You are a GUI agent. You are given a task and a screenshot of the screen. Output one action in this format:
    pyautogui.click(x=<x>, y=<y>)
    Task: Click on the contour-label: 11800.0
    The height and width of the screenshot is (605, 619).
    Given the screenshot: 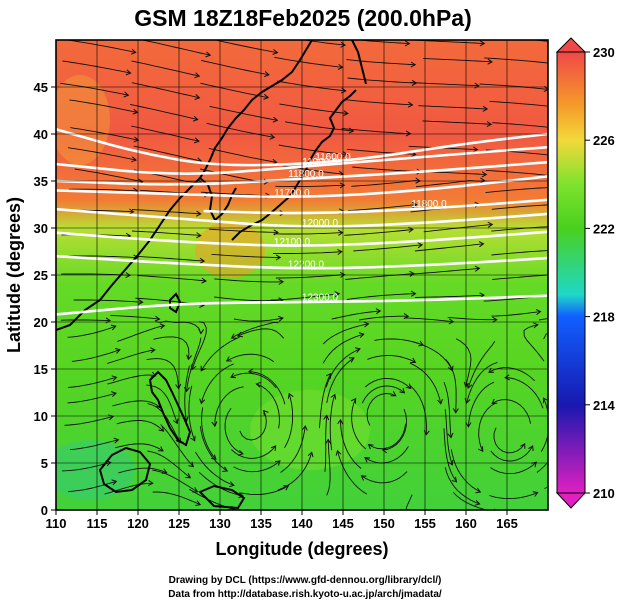 What is the action you would take?
    pyautogui.click(x=306, y=174)
    